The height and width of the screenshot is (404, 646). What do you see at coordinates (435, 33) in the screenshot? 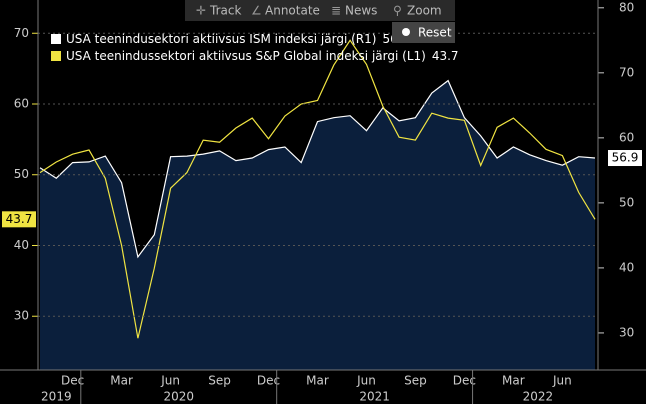
I see `reset-label: Reset` at bounding box center [435, 33].